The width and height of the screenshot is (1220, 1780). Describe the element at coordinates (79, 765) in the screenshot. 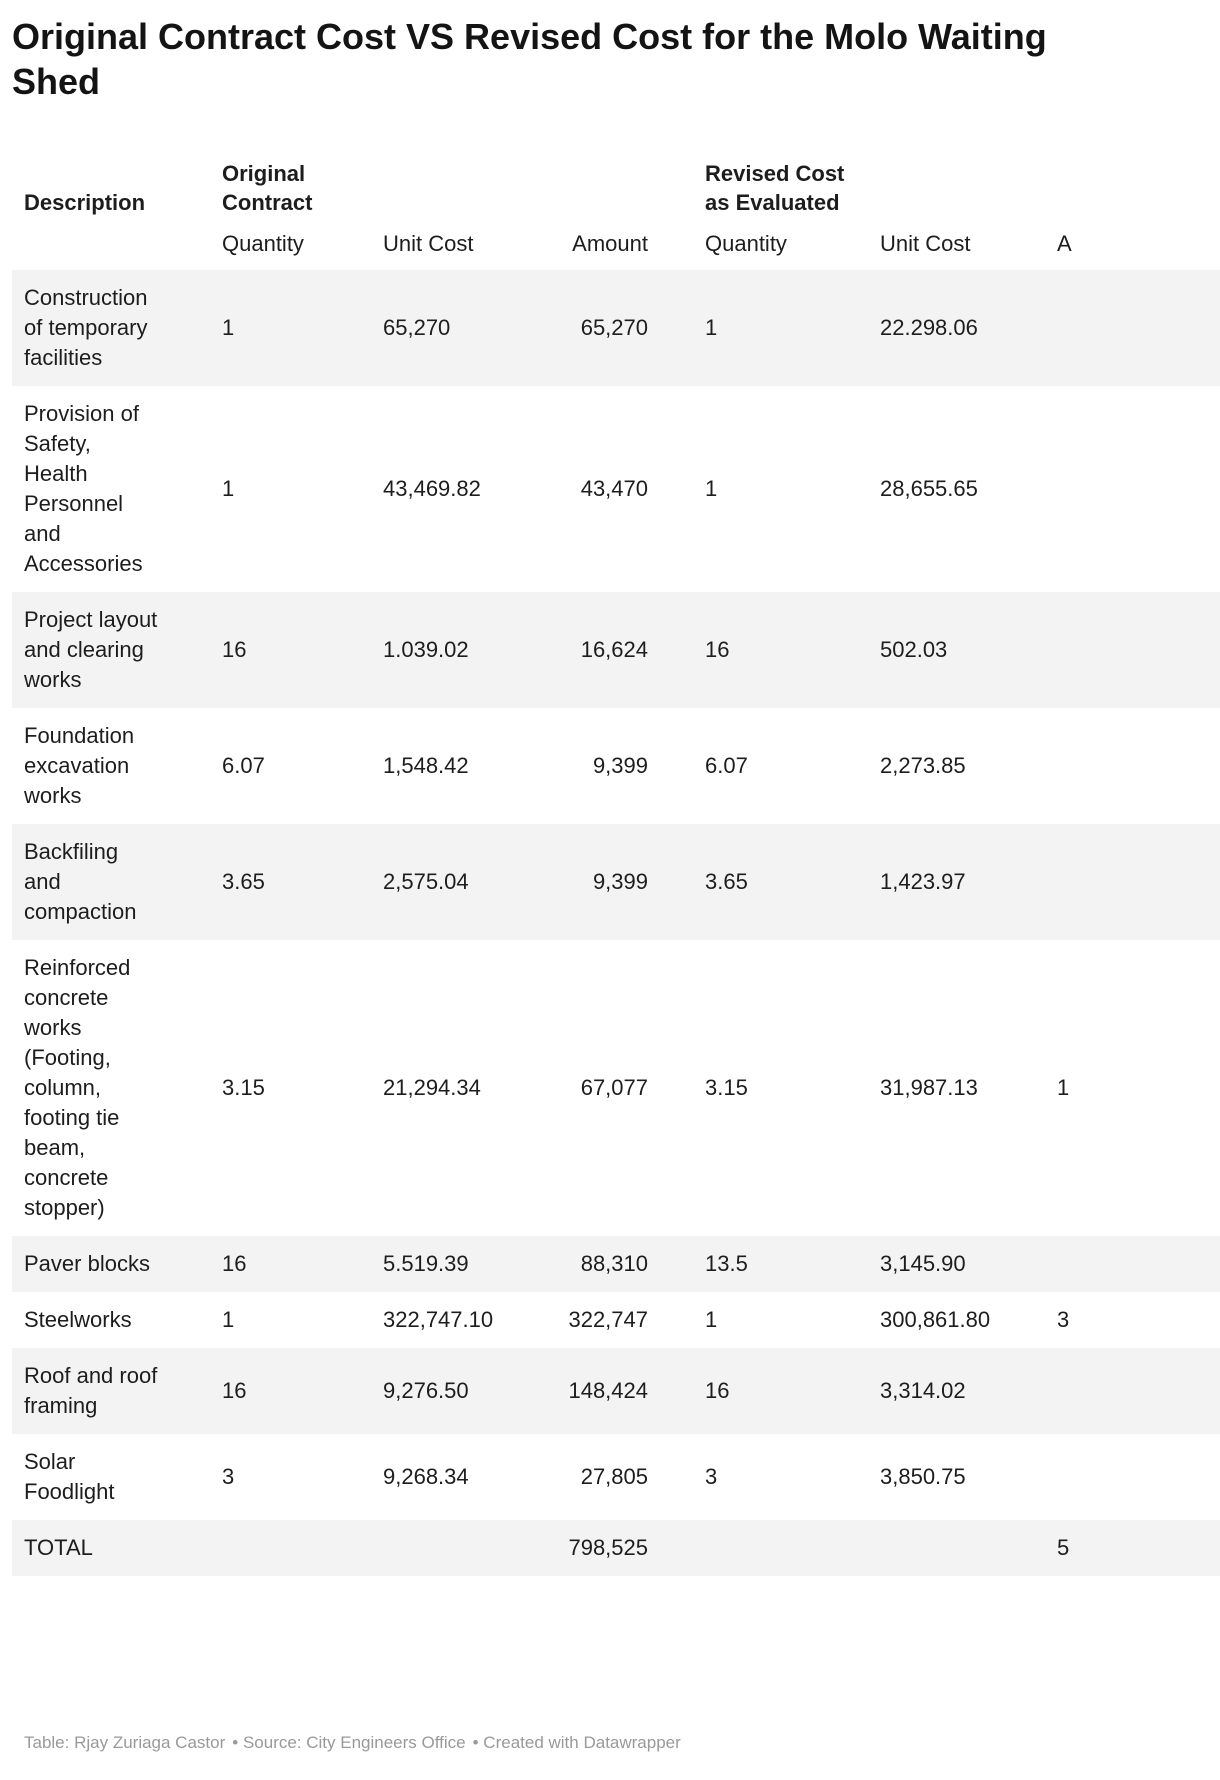

I see `cell-description: Foundation excavation works` at that location.